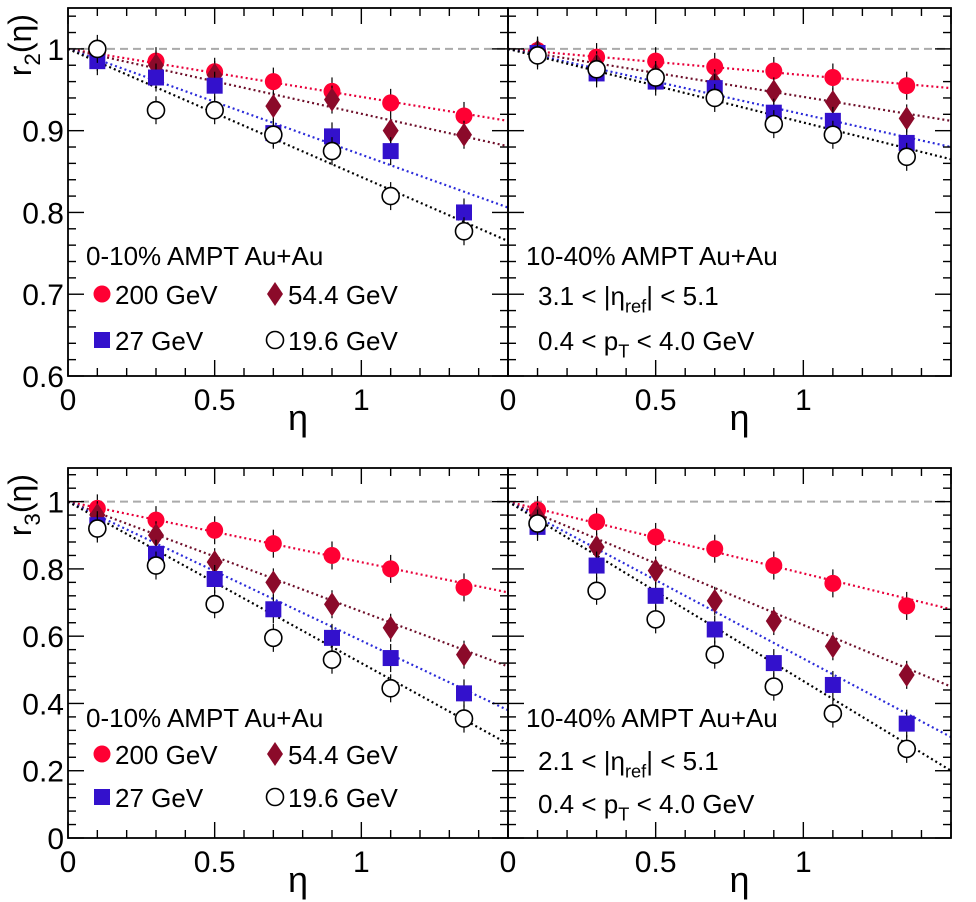  What do you see at coordinates (298, 417) in the screenshot?
I see `x-axis-label: η` at bounding box center [298, 417].